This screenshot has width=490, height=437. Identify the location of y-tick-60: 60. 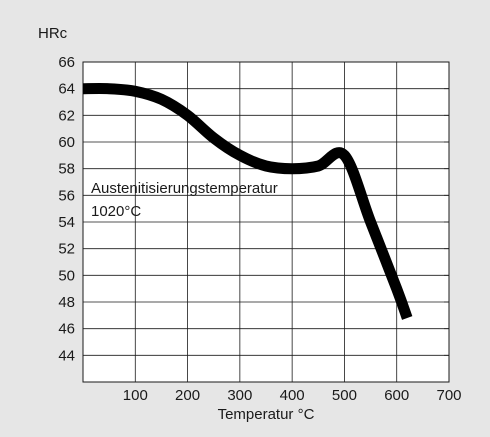
(66, 142).